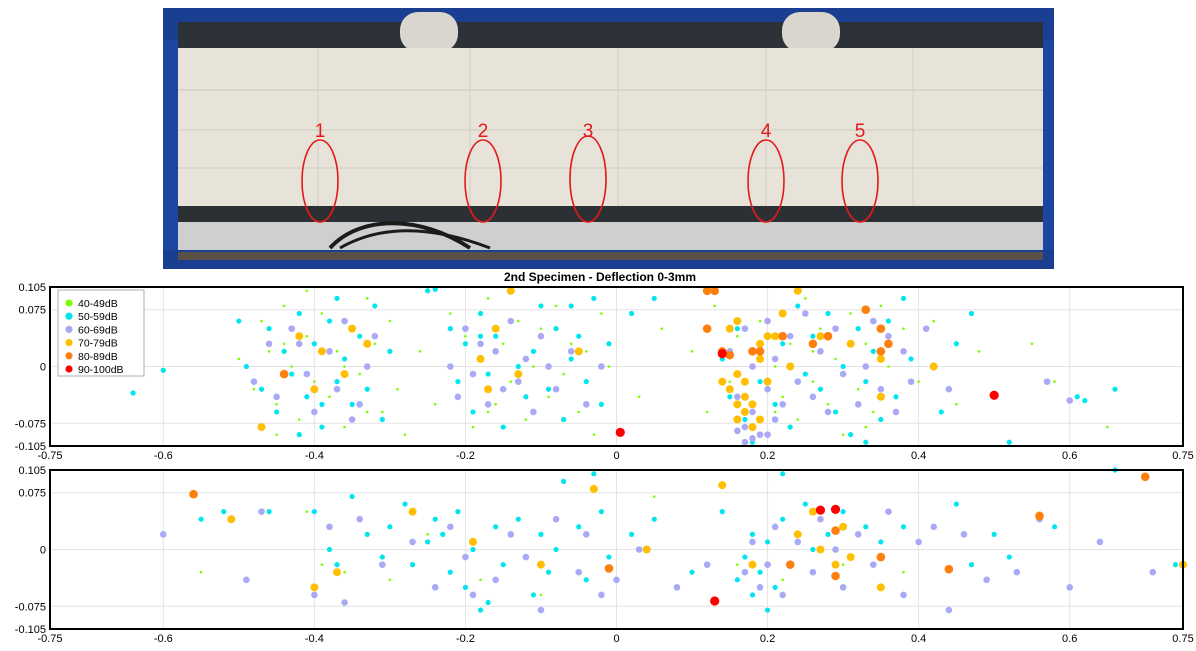 The width and height of the screenshot is (1196, 651). I want to click on legend-marker, so click(69, 369).